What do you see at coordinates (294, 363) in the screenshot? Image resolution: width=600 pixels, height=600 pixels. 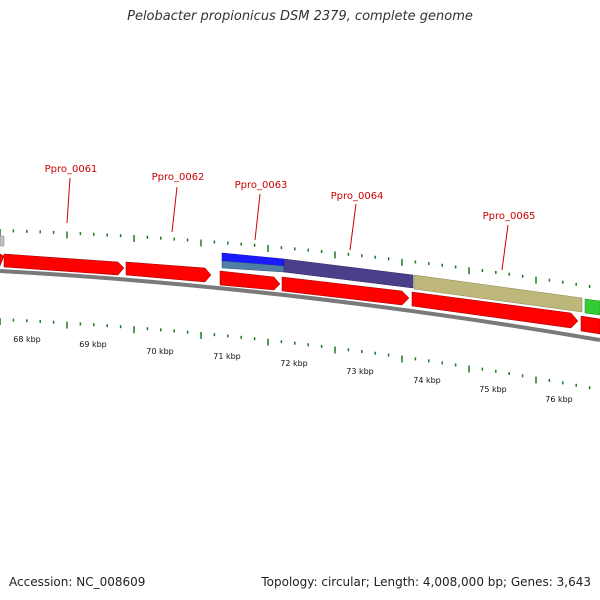 I see `scale-label: 72 kbp` at bounding box center [294, 363].